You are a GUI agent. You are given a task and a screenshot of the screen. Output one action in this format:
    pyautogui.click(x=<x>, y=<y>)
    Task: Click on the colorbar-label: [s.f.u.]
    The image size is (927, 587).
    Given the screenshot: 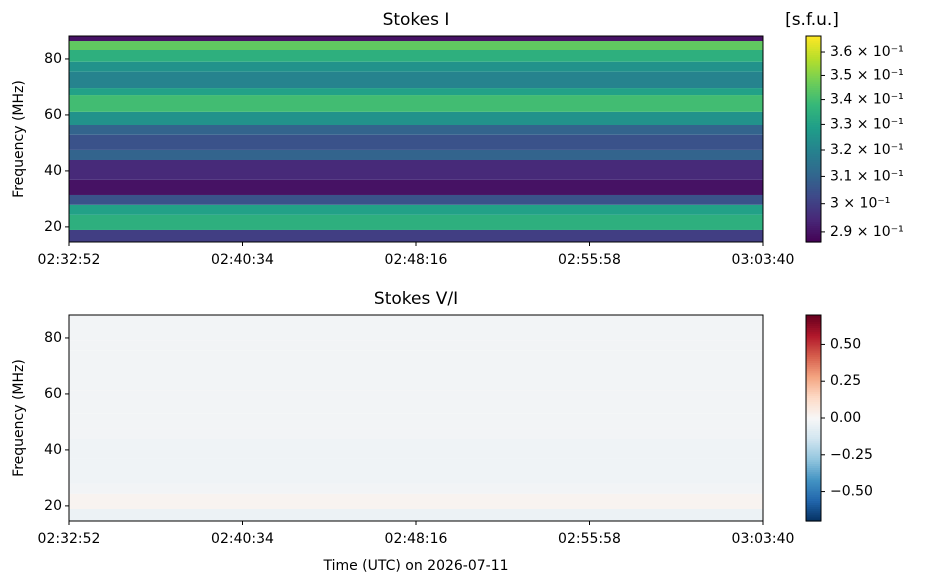 What is the action you would take?
    pyautogui.click(x=812, y=20)
    